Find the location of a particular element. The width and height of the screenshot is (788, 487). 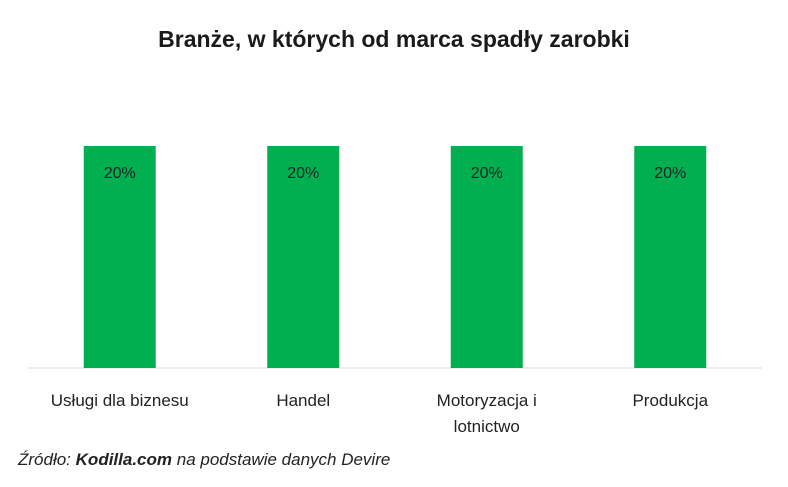

x-tick-label: Handel is located at coordinates (303, 400).